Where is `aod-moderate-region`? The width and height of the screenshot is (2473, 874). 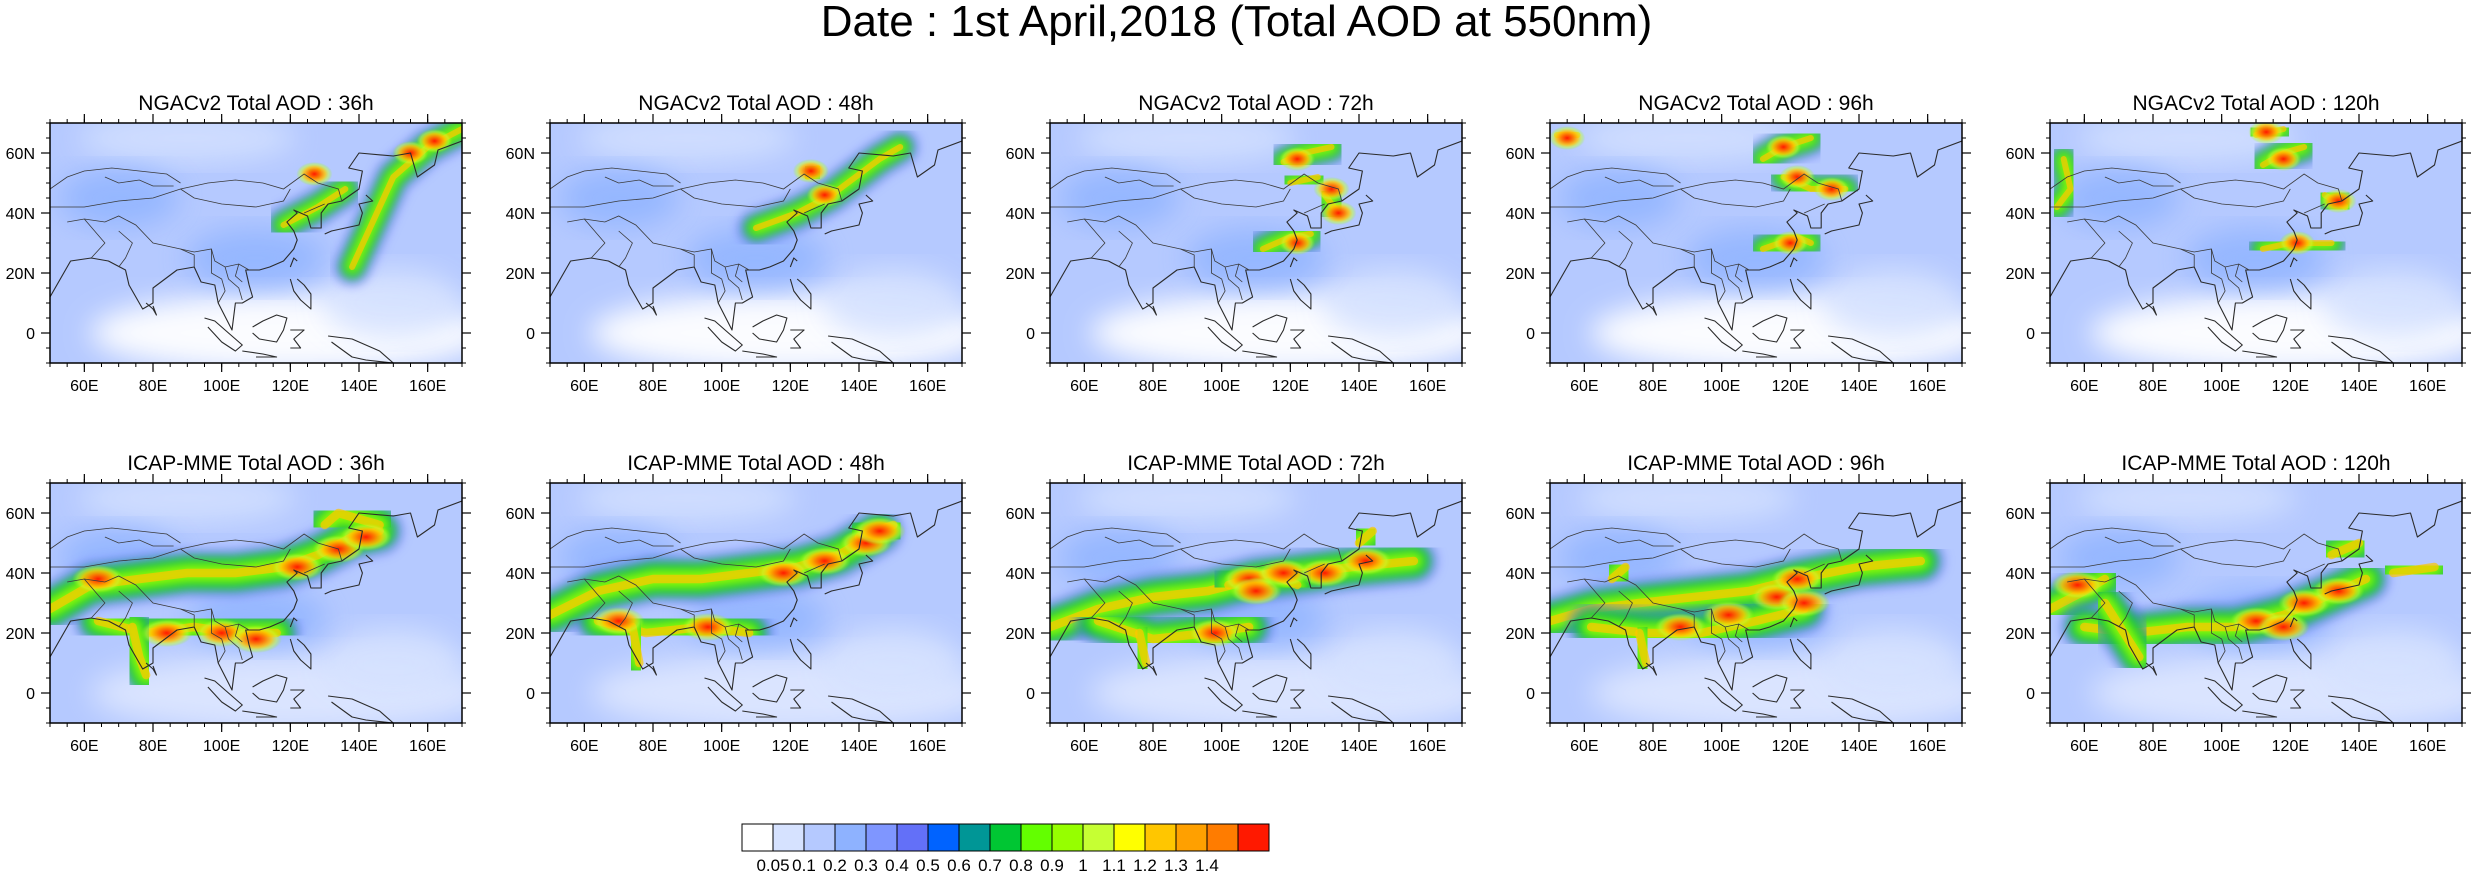 aod-moderate-region is located at coordinates (618, 198).